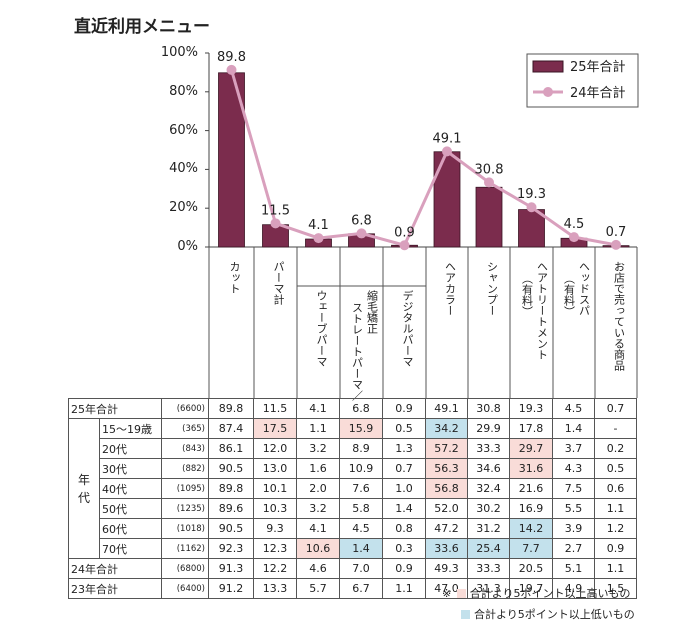 This screenshot has width=700, height=627. I want to click on table-cell: 1.3, so click(404, 448).